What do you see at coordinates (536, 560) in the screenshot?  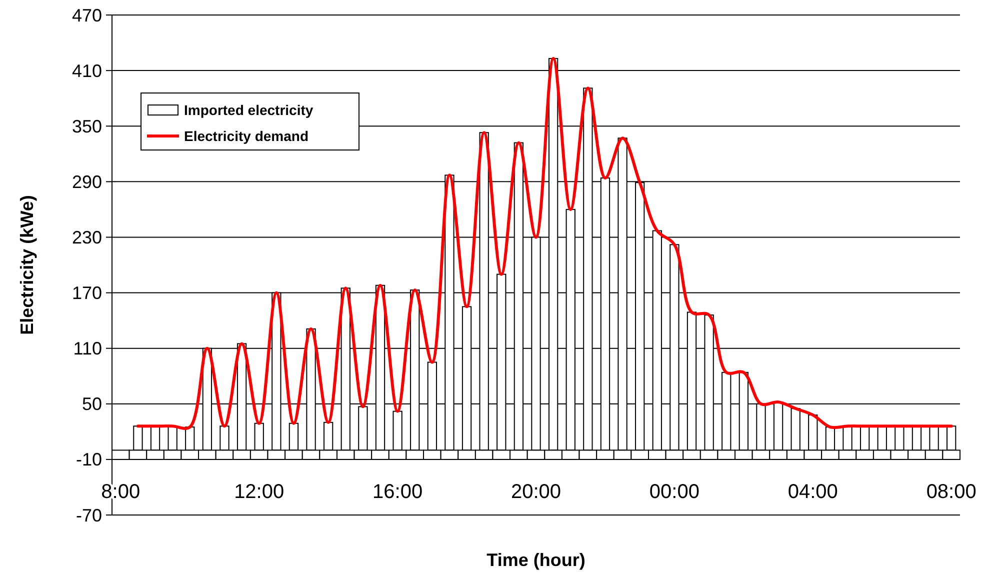 I see `x-axis-title: Time (hour)` at bounding box center [536, 560].